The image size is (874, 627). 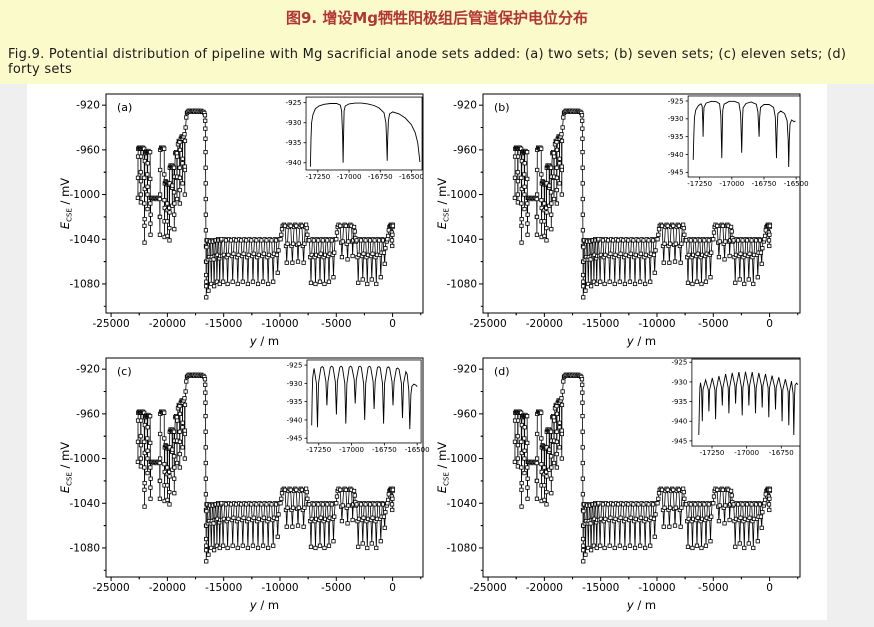 What do you see at coordinates (502, 107) in the screenshot?
I see `panel-label-b: (b)` at bounding box center [502, 107].